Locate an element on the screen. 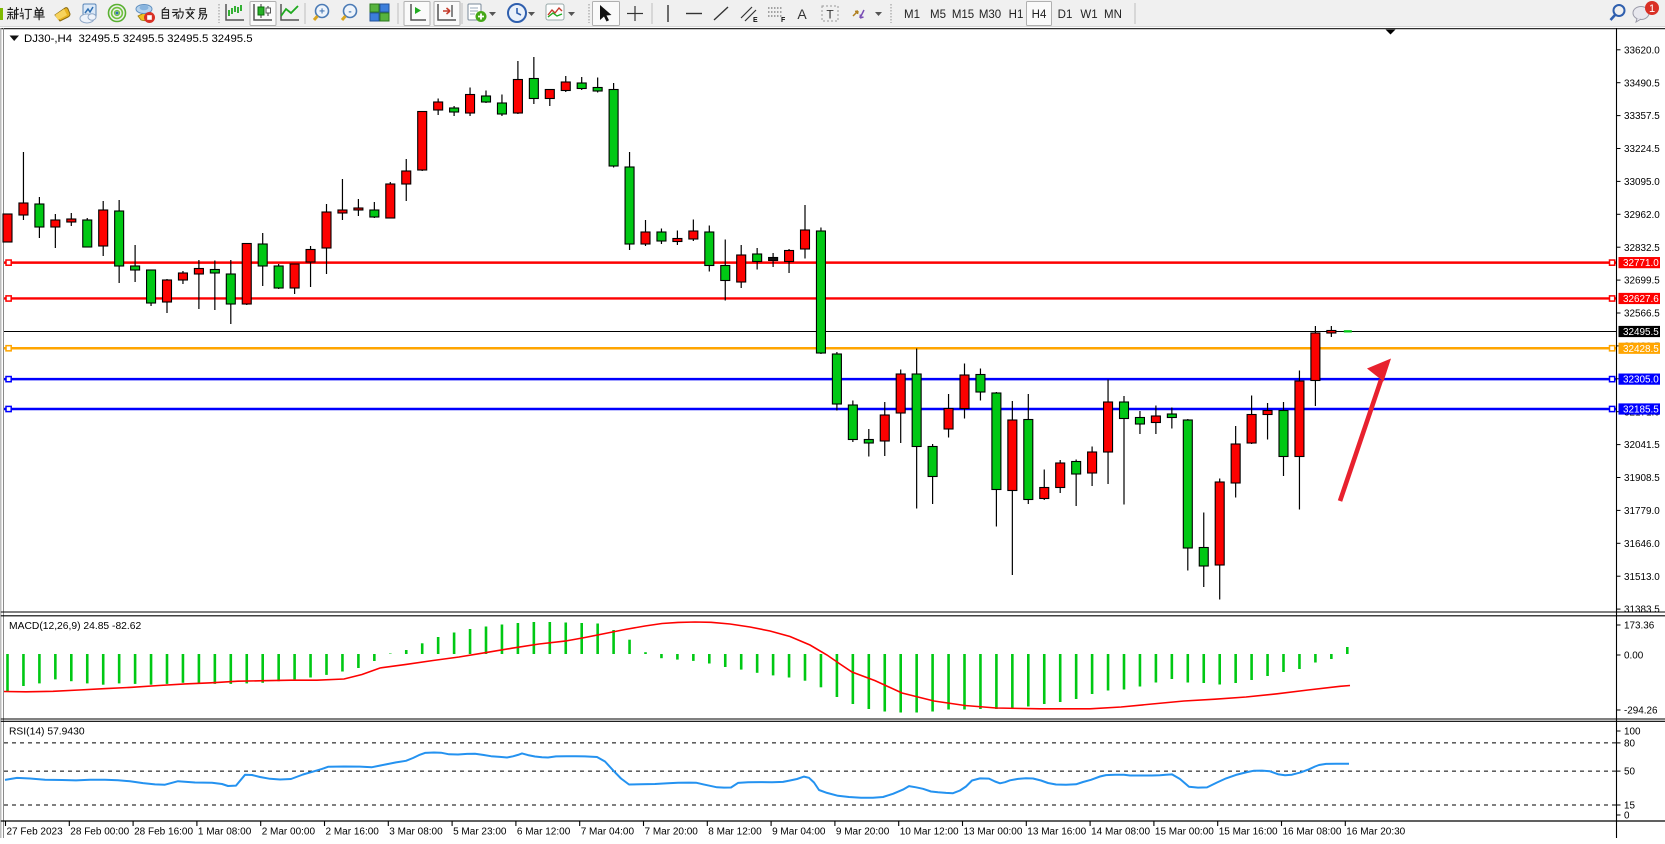 Image resolution: width=1665 pixels, height=844 pixels. svg-text: 32495.5 is located at coordinates (1641, 332).